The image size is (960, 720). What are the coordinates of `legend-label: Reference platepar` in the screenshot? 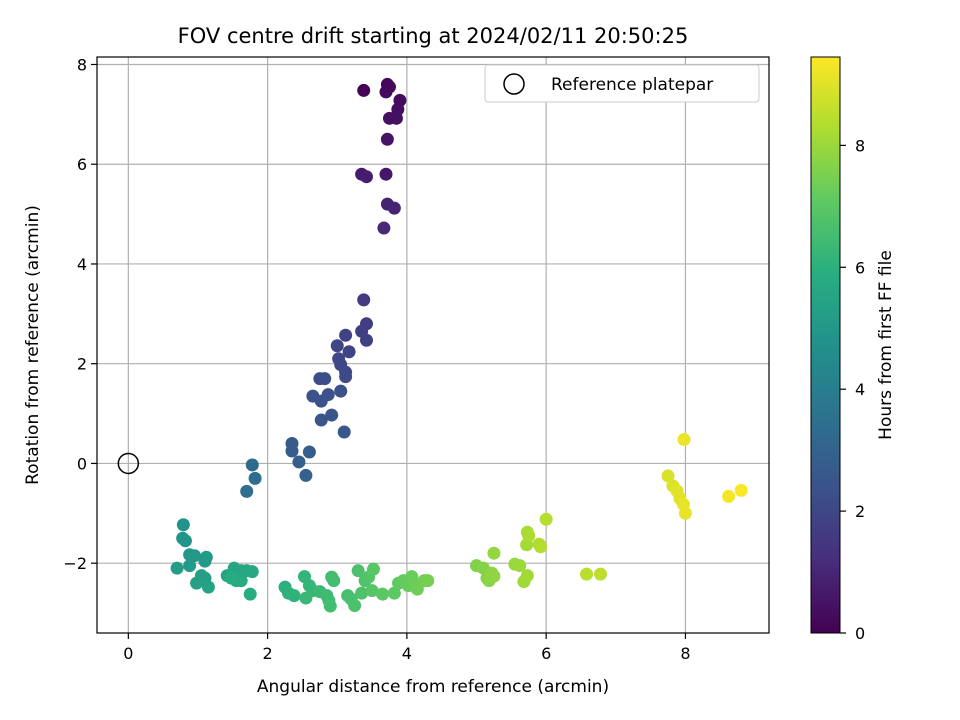 It's located at (632, 85).